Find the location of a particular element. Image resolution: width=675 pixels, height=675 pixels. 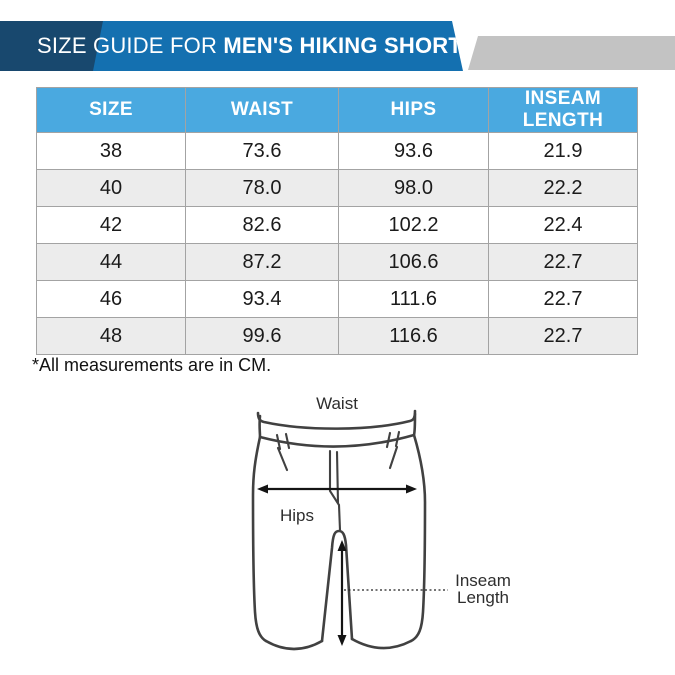

table-cell: 116.6 is located at coordinates (413, 336).